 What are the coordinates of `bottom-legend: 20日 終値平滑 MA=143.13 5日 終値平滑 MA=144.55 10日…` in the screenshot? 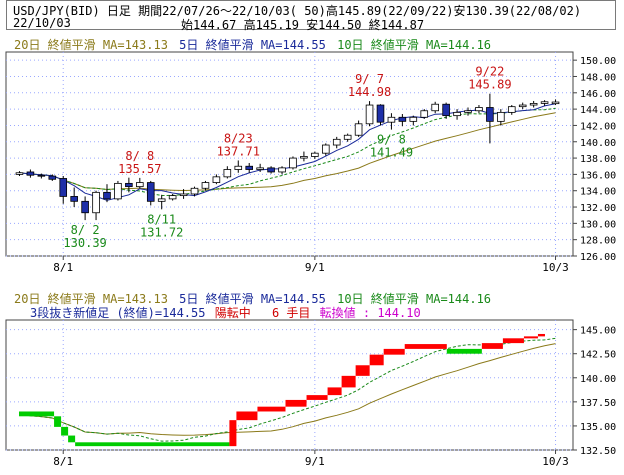 It's located at (252, 298).